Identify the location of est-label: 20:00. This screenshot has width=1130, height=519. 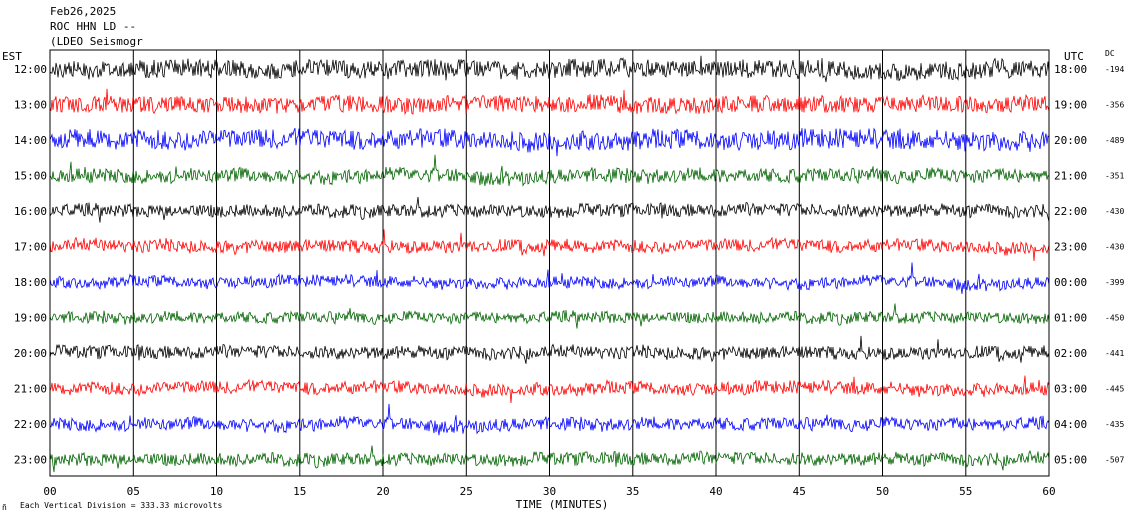
(30, 353).